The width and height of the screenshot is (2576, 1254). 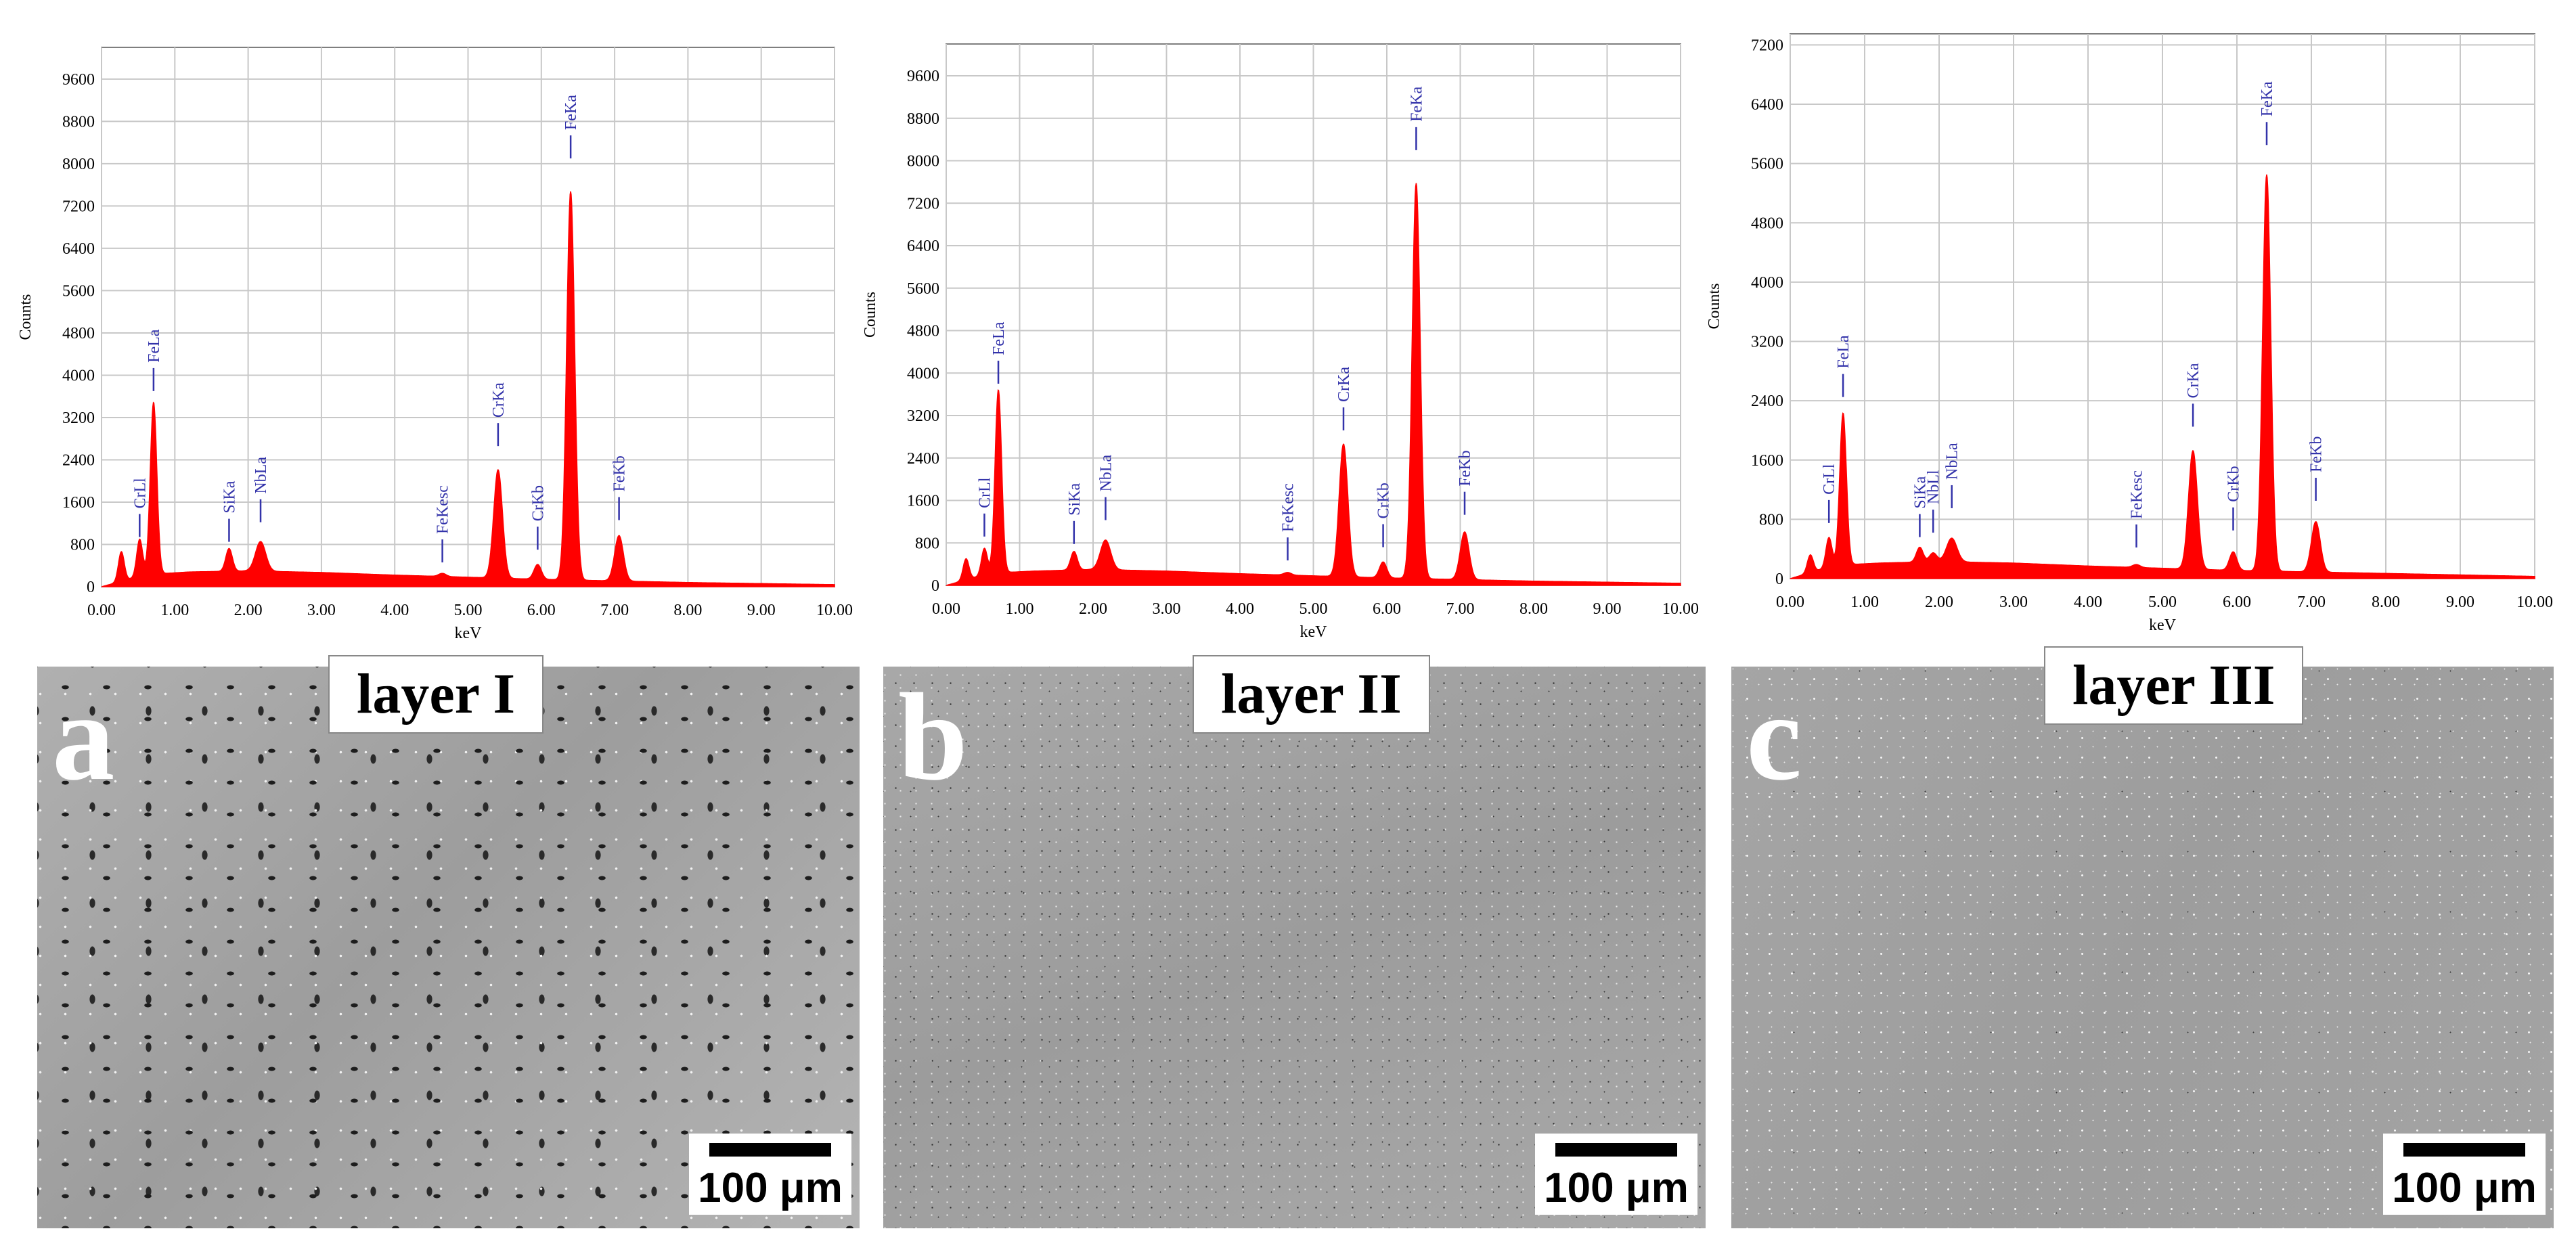 What do you see at coordinates (933, 737) in the screenshot?
I see `panel-letter-b: b` at bounding box center [933, 737].